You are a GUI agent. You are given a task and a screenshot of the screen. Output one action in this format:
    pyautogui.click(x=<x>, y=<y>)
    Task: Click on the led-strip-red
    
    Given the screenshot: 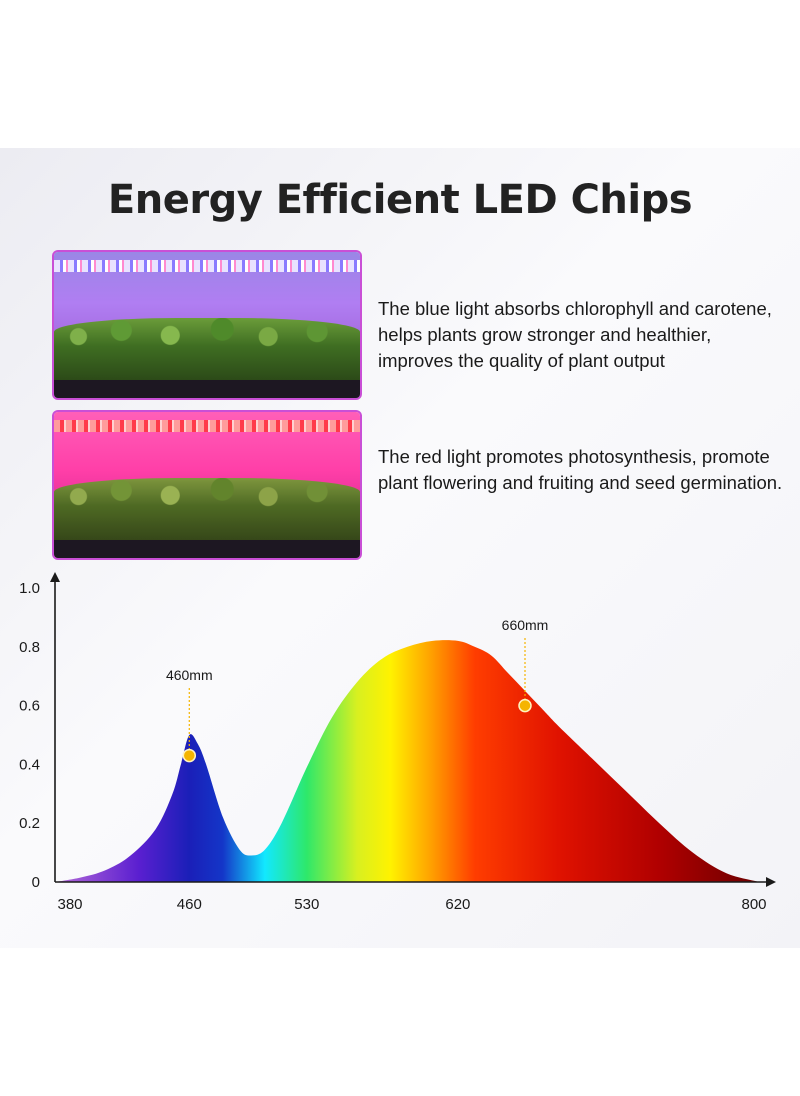 What is the action you would take?
    pyautogui.click(x=207, y=426)
    